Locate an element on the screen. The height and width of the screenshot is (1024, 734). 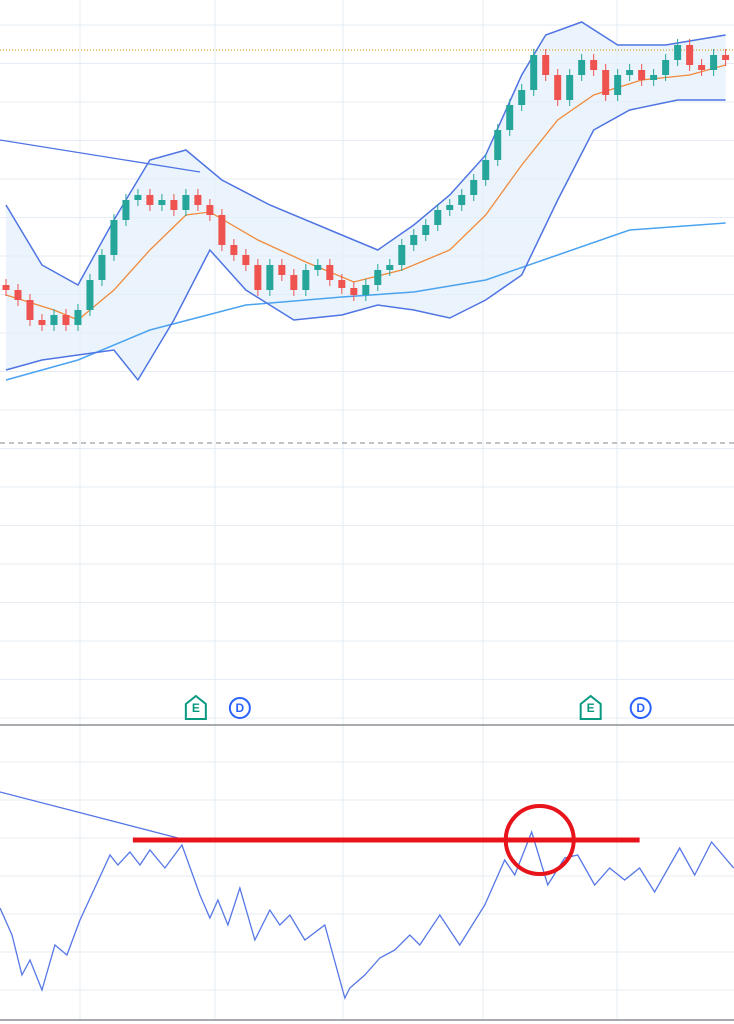
highlight-circle is located at coordinates (539, 840).